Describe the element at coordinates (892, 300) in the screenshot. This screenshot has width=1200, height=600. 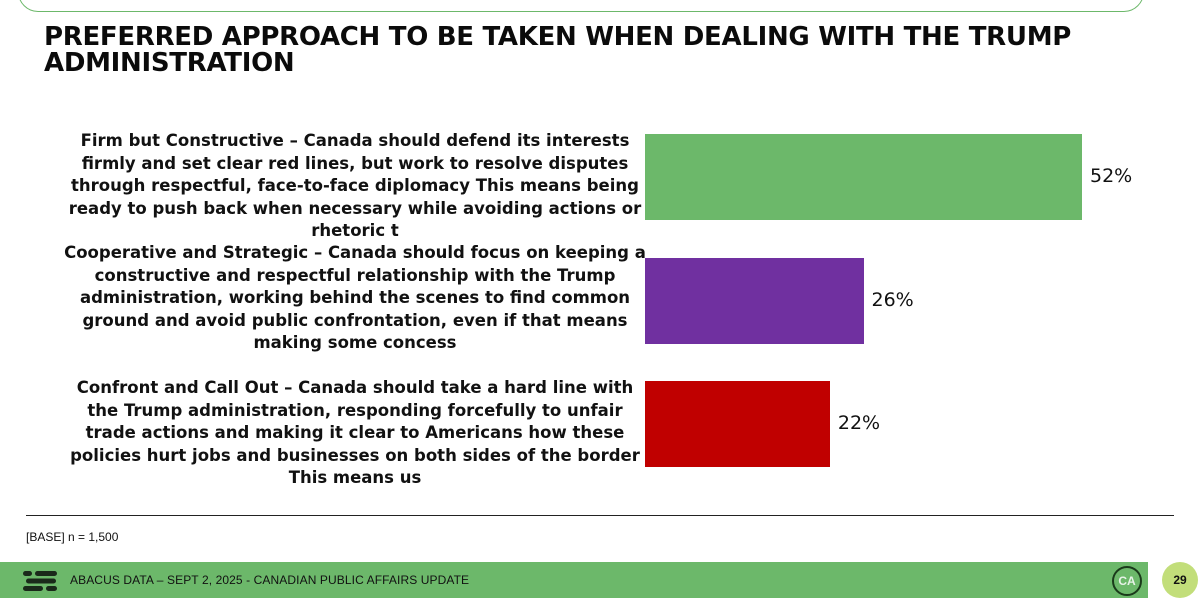
I see `bar-value-label: 26%` at that location.